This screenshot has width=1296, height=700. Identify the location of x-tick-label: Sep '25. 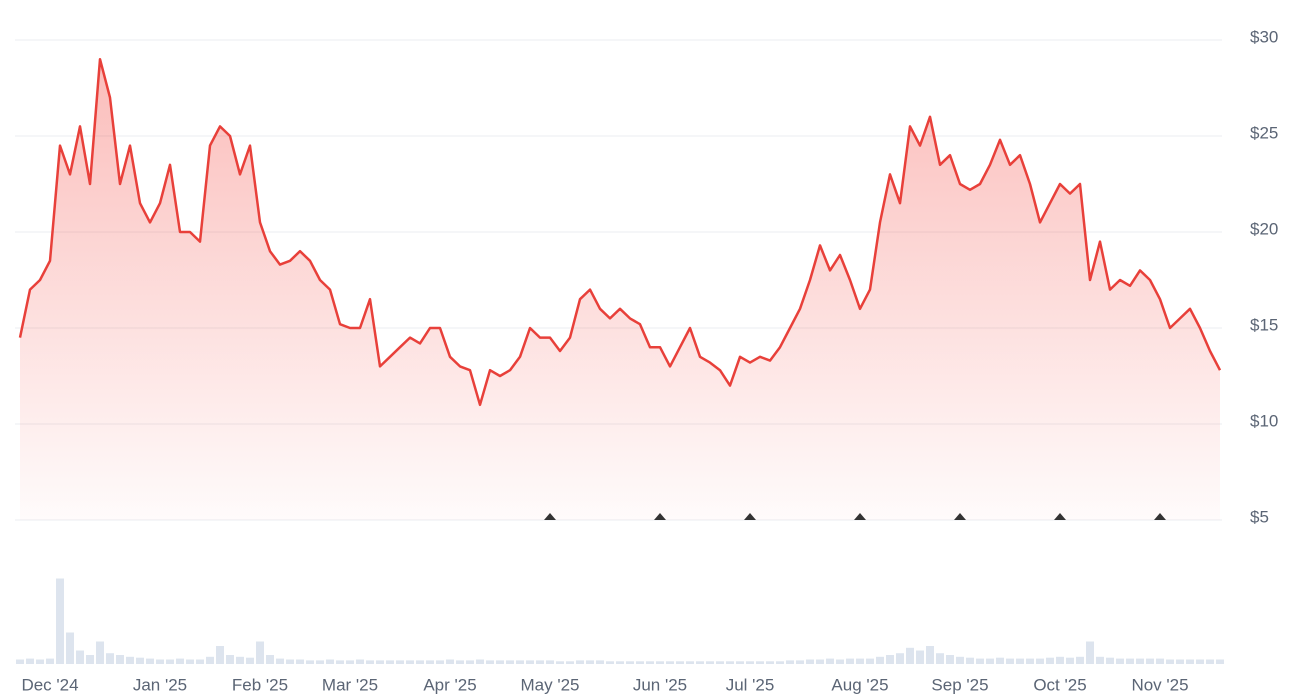
(959, 684).